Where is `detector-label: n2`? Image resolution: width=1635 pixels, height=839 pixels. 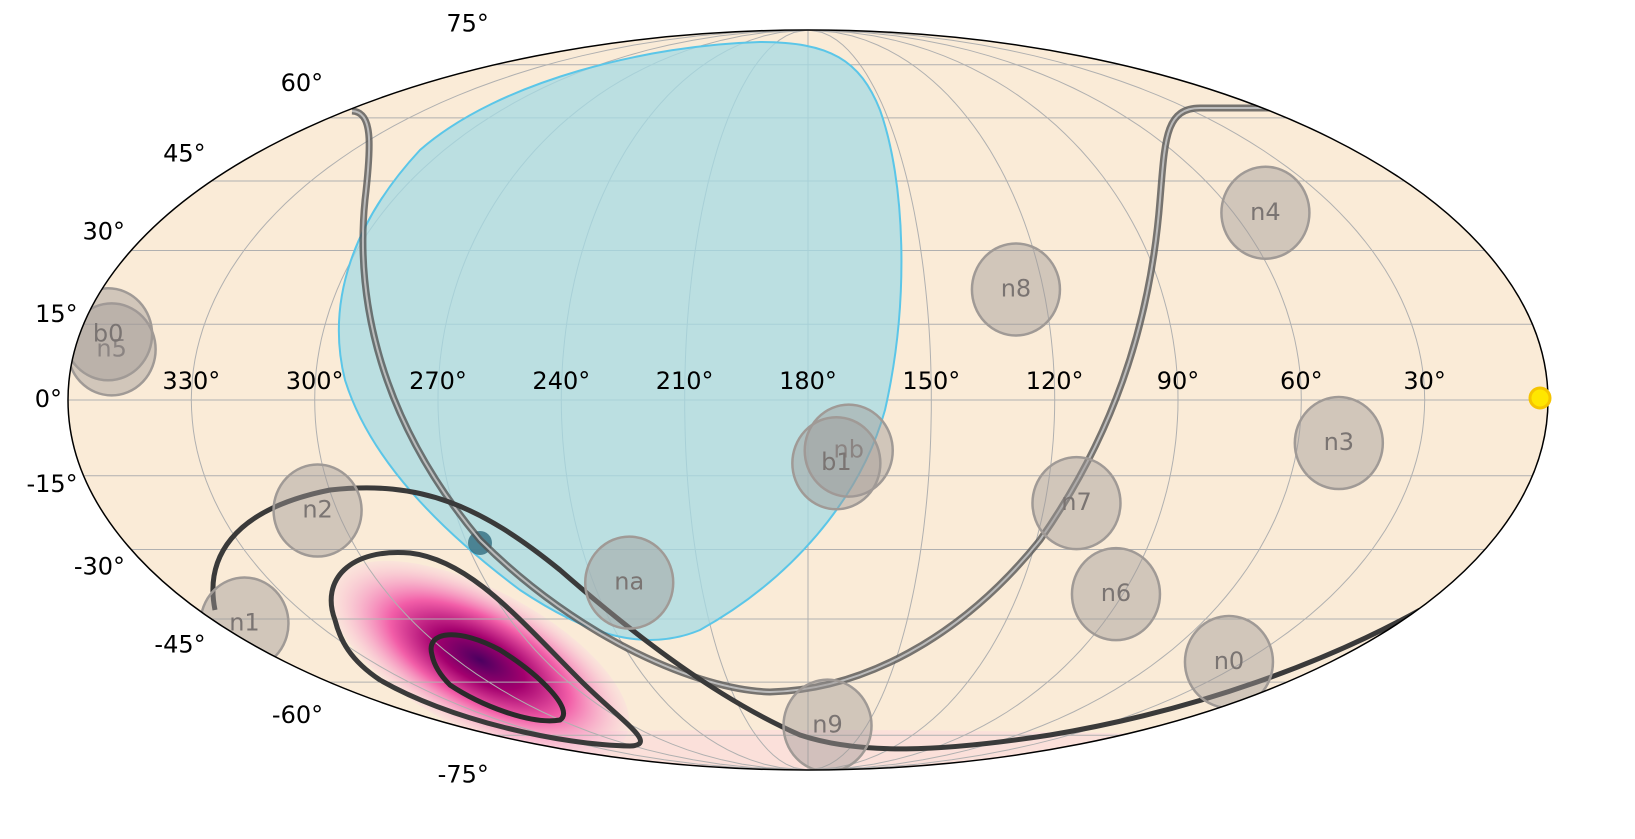 detector-label: n2 is located at coordinates (317, 510).